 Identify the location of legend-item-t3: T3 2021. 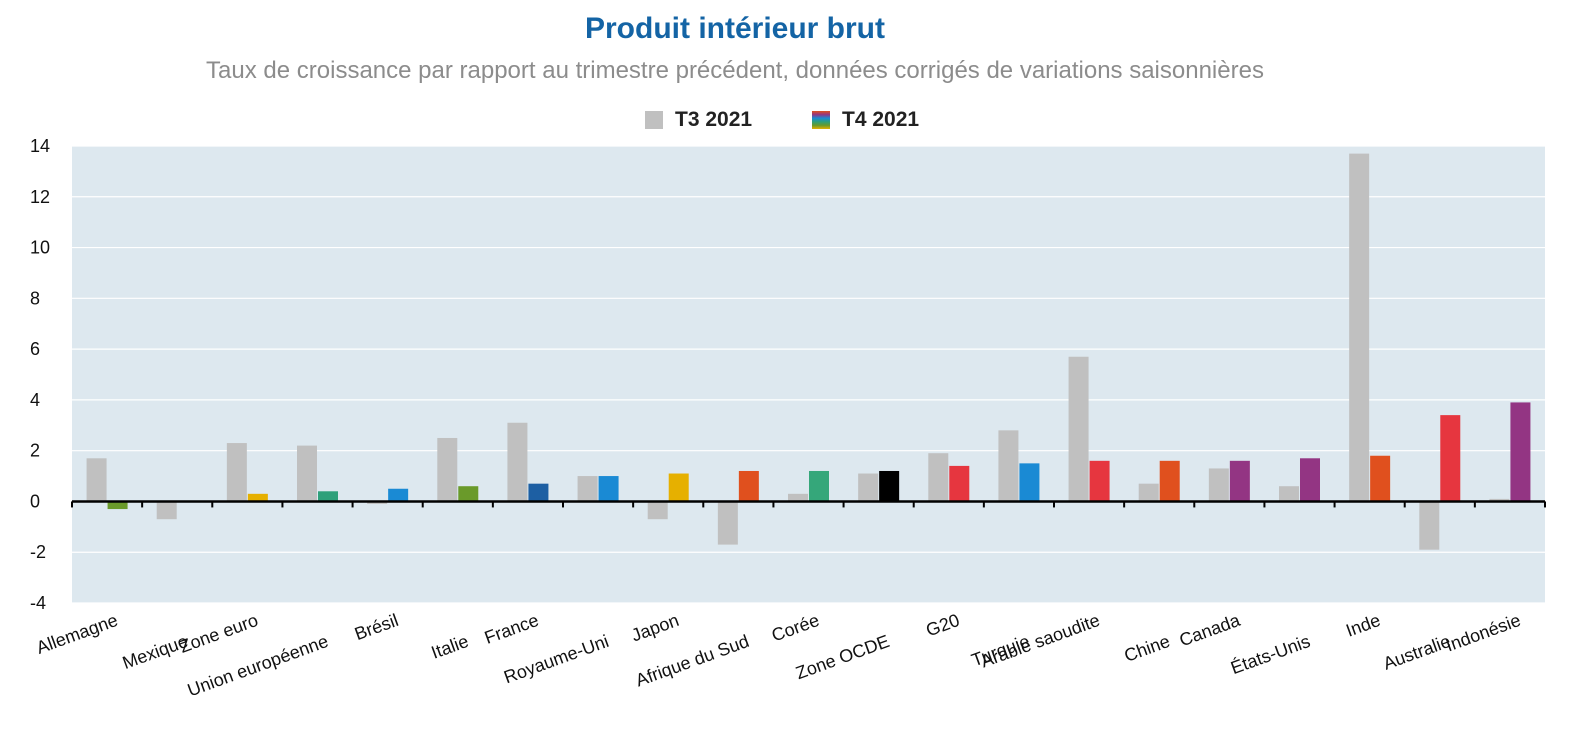
(698, 120).